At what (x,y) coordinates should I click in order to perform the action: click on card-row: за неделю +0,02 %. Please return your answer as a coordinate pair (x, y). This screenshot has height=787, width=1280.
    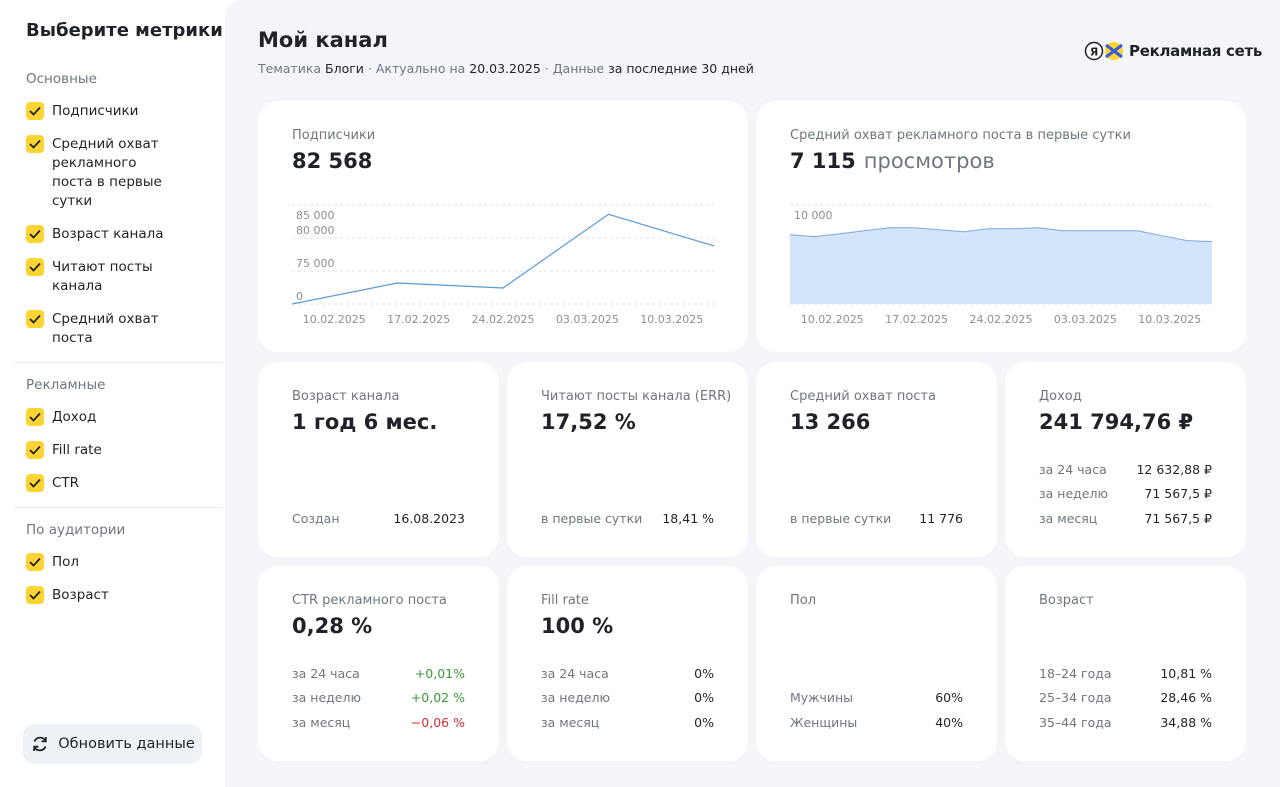
    Looking at the image, I should click on (378, 698).